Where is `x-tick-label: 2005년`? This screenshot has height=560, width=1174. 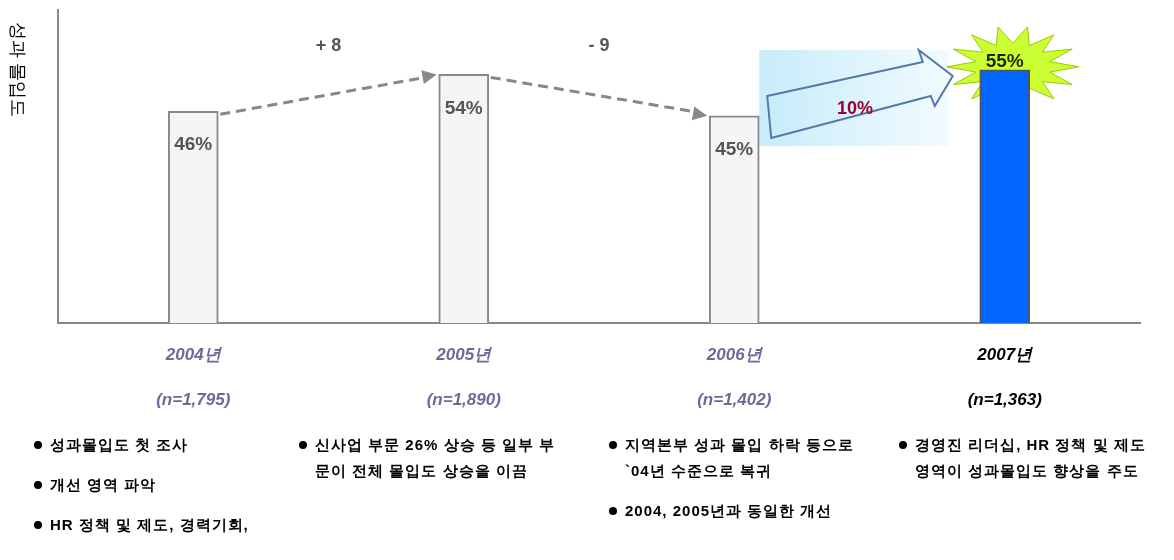 x-tick-label: 2005년 is located at coordinates (464, 354).